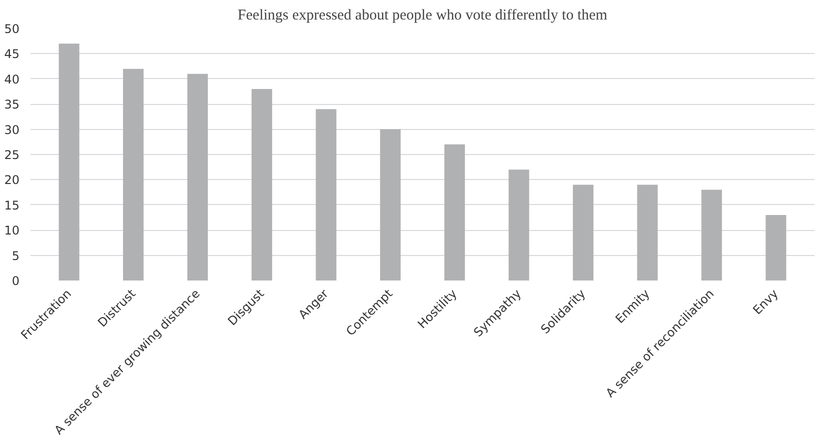 The height and width of the screenshot is (445, 834). Describe the element at coordinates (16, 281) in the screenshot. I see `y-tick-label: 0` at that location.